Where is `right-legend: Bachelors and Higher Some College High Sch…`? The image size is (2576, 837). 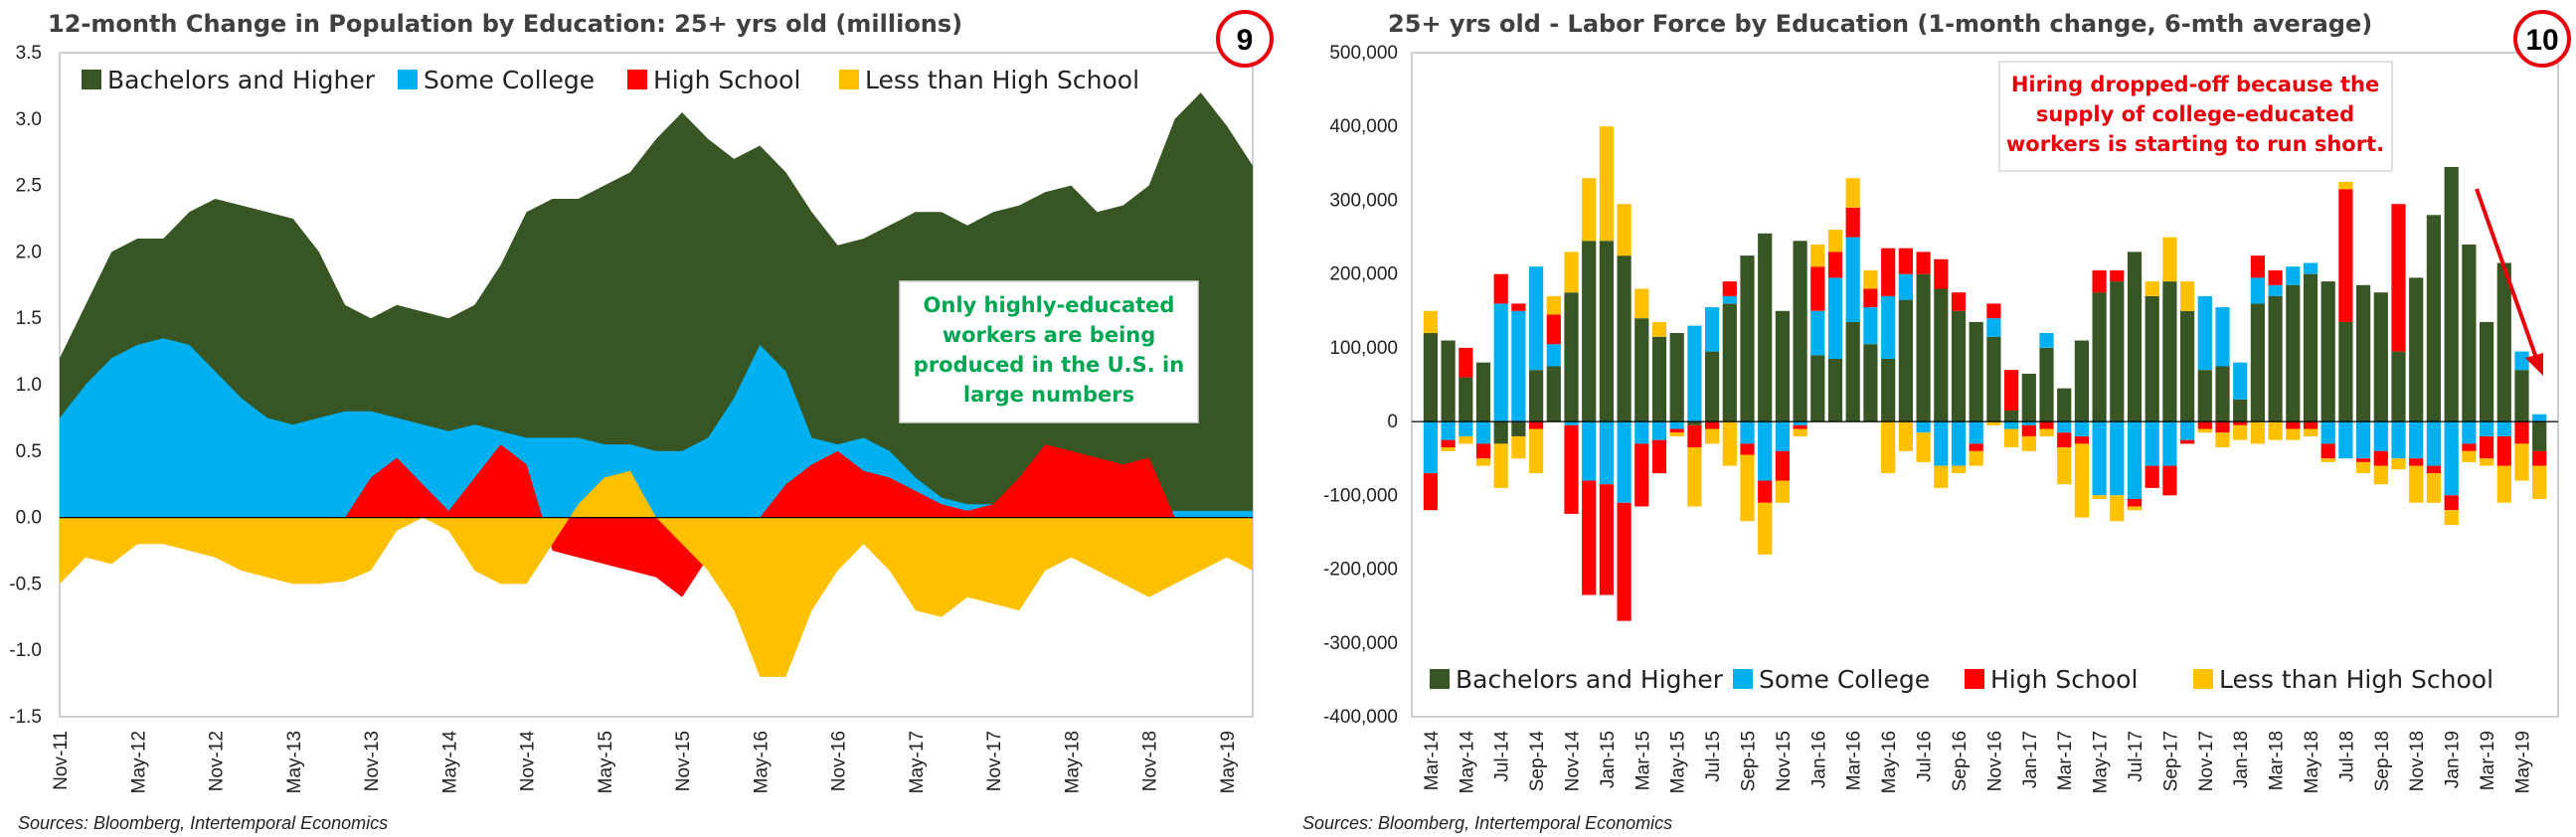
right-legend: Bachelors and Higher Some College High Sch… is located at coordinates (1961, 679).